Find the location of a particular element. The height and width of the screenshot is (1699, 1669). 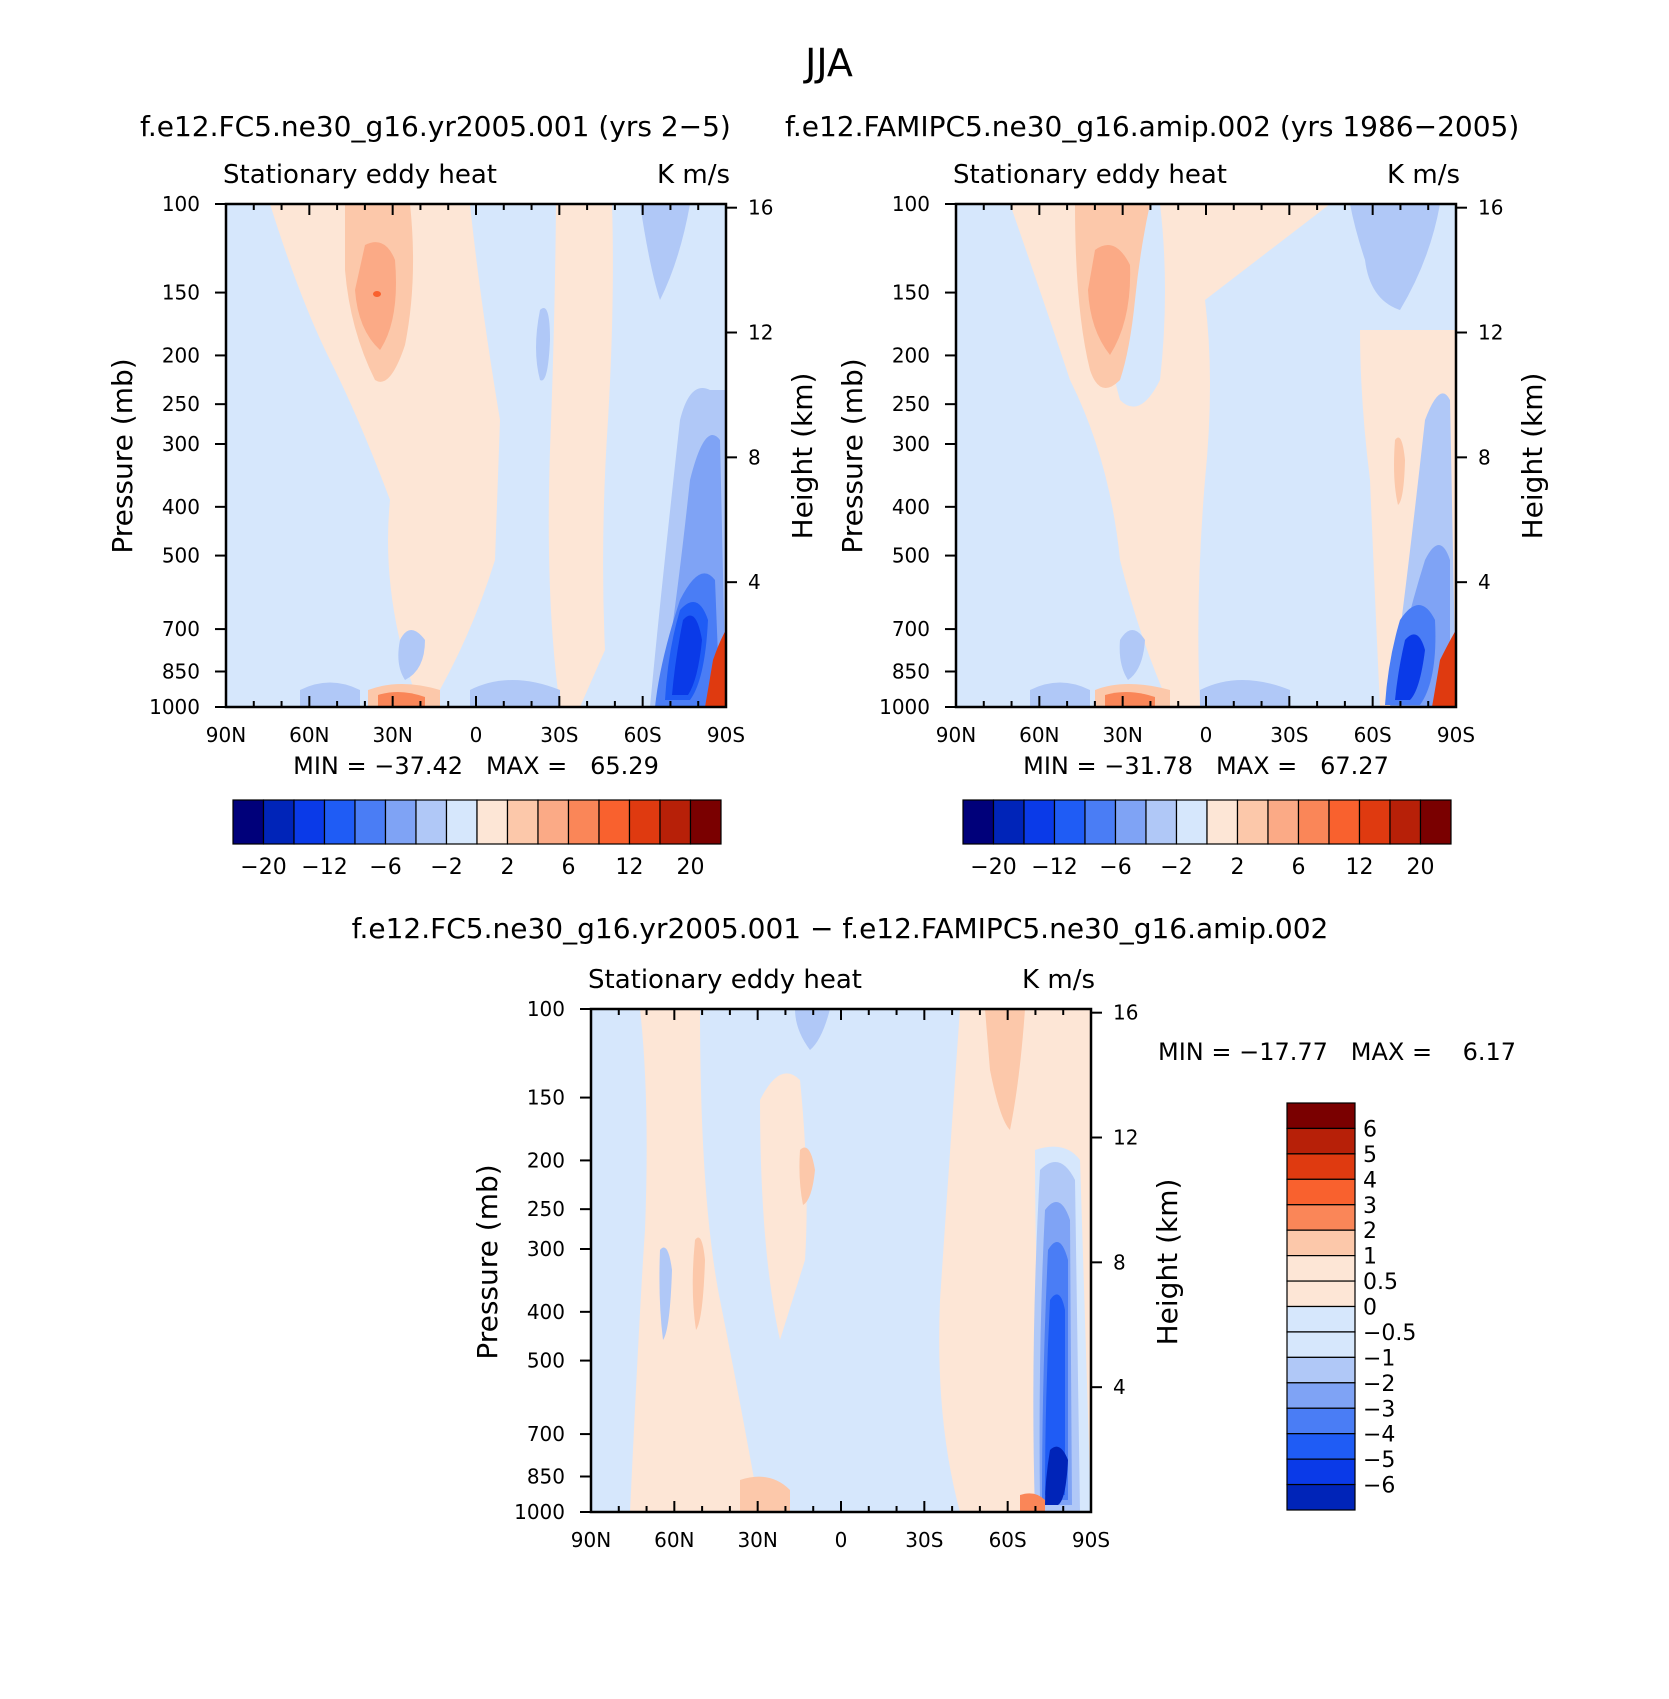

colorbar-label: −1 is located at coordinates (1379, 1358).